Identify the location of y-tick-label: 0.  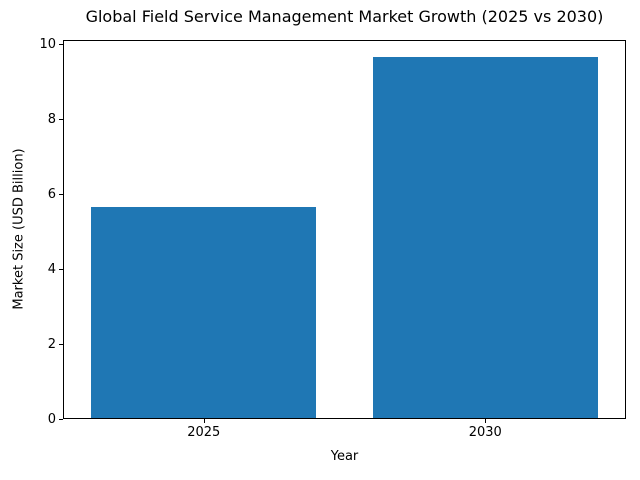
(51, 419).